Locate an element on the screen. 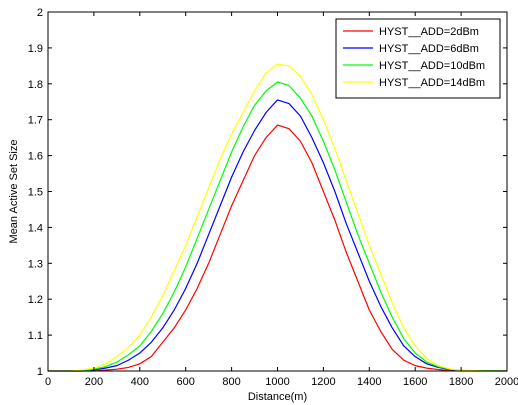 The width and height of the screenshot is (518, 405). x-tick-label: 1600 is located at coordinates (415, 382).